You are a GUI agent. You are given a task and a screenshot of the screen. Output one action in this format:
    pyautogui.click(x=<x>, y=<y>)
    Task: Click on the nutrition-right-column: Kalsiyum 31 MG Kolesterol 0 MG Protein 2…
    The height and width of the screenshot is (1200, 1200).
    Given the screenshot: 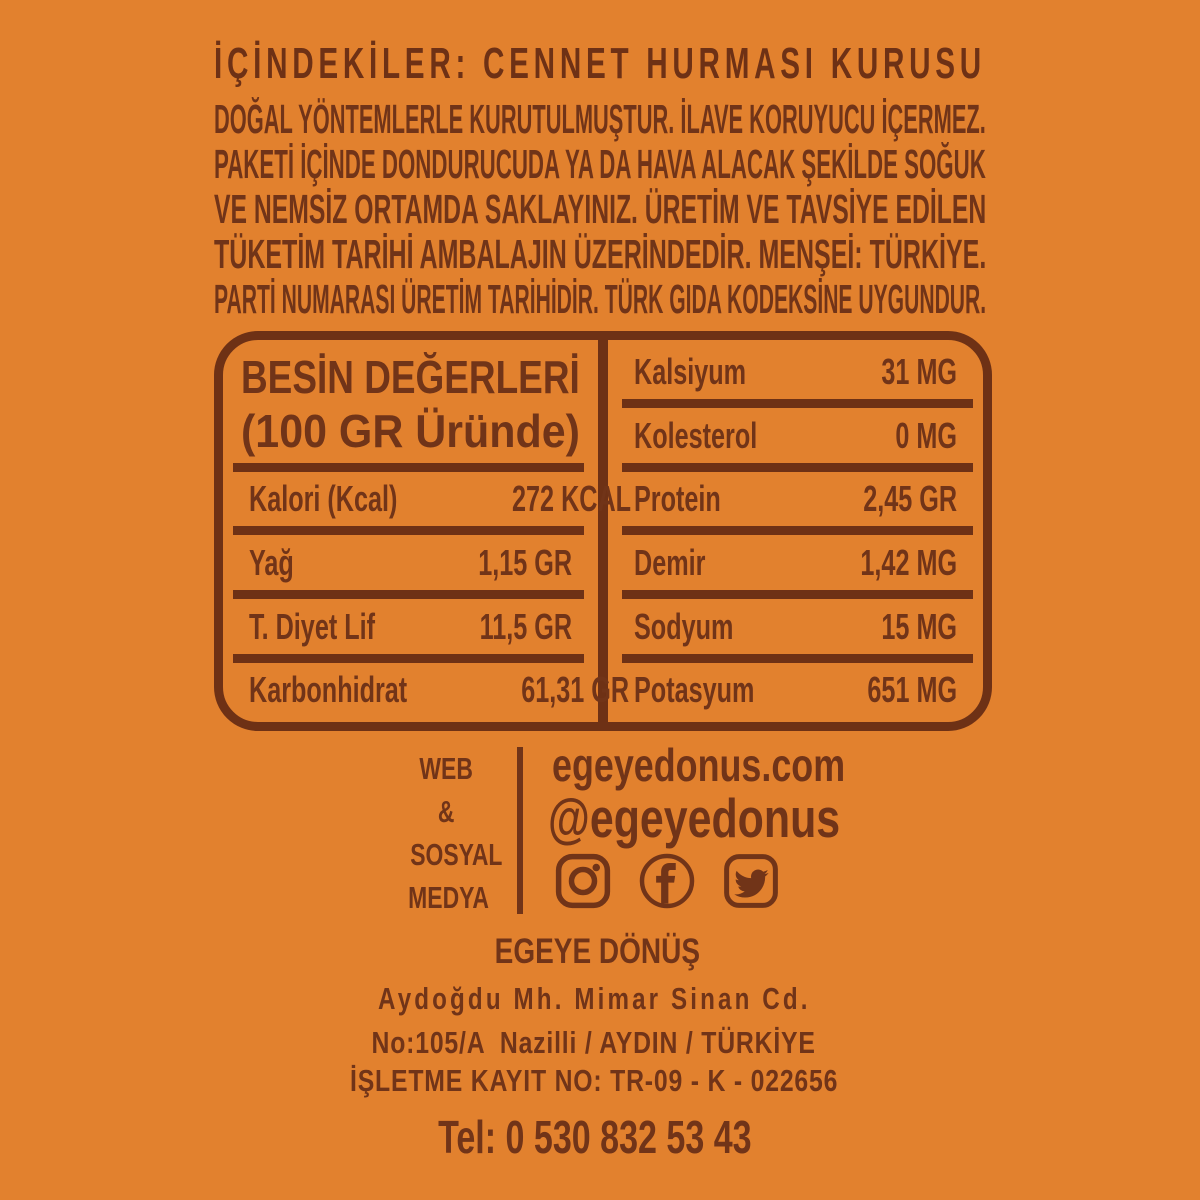 What is the action you would take?
    pyautogui.click(x=795, y=531)
    